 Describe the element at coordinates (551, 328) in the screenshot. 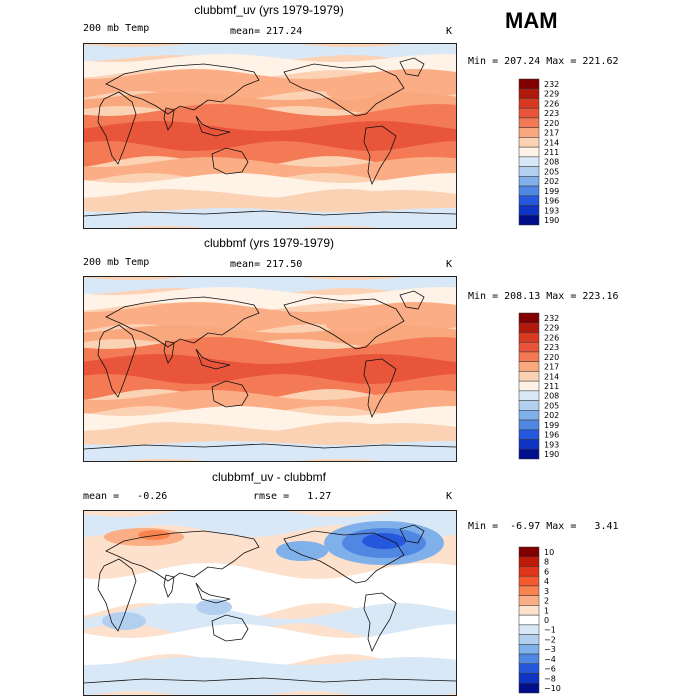

I see `colorbar-tick-label: 229` at that location.